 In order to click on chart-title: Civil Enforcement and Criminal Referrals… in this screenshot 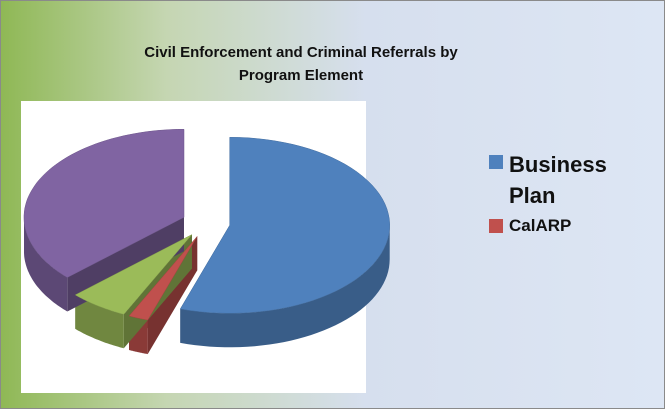, I will do `click(301, 64)`.